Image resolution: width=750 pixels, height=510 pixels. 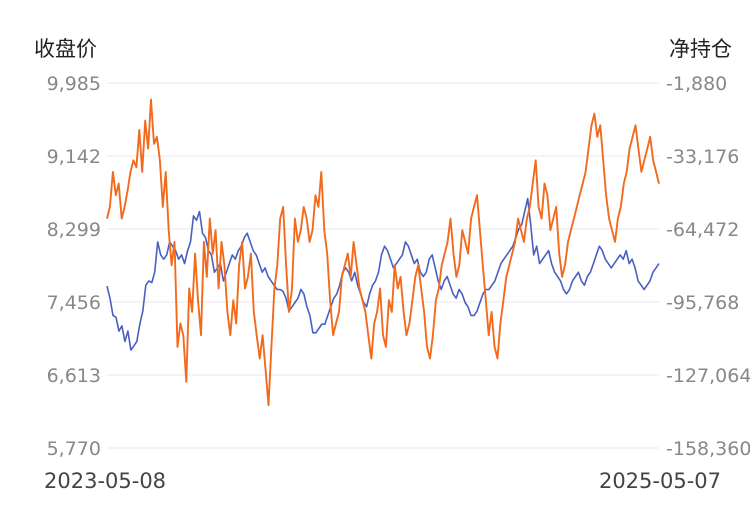 What do you see at coordinates (696, 84) in the screenshot?
I see `right-tick-label: -1,880` at bounding box center [696, 84].